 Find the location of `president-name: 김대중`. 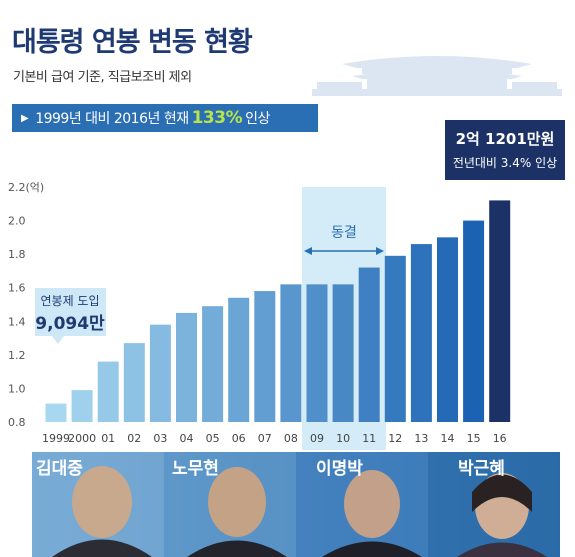

president-name: 김대중 is located at coordinates (59, 469).